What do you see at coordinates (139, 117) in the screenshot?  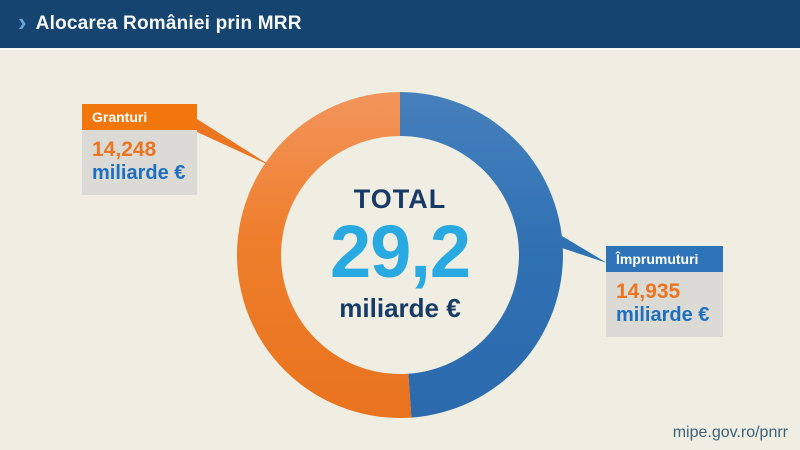 I see `granturi-callout-title: Granturi` at bounding box center [139, 117].